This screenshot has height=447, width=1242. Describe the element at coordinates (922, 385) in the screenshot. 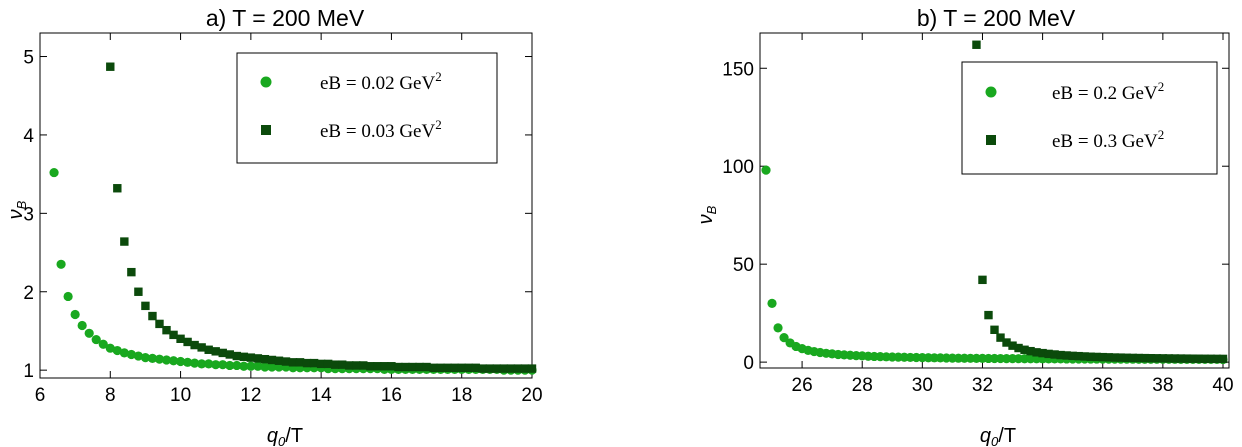

I see `x-tick-label-b: 30` at that location.